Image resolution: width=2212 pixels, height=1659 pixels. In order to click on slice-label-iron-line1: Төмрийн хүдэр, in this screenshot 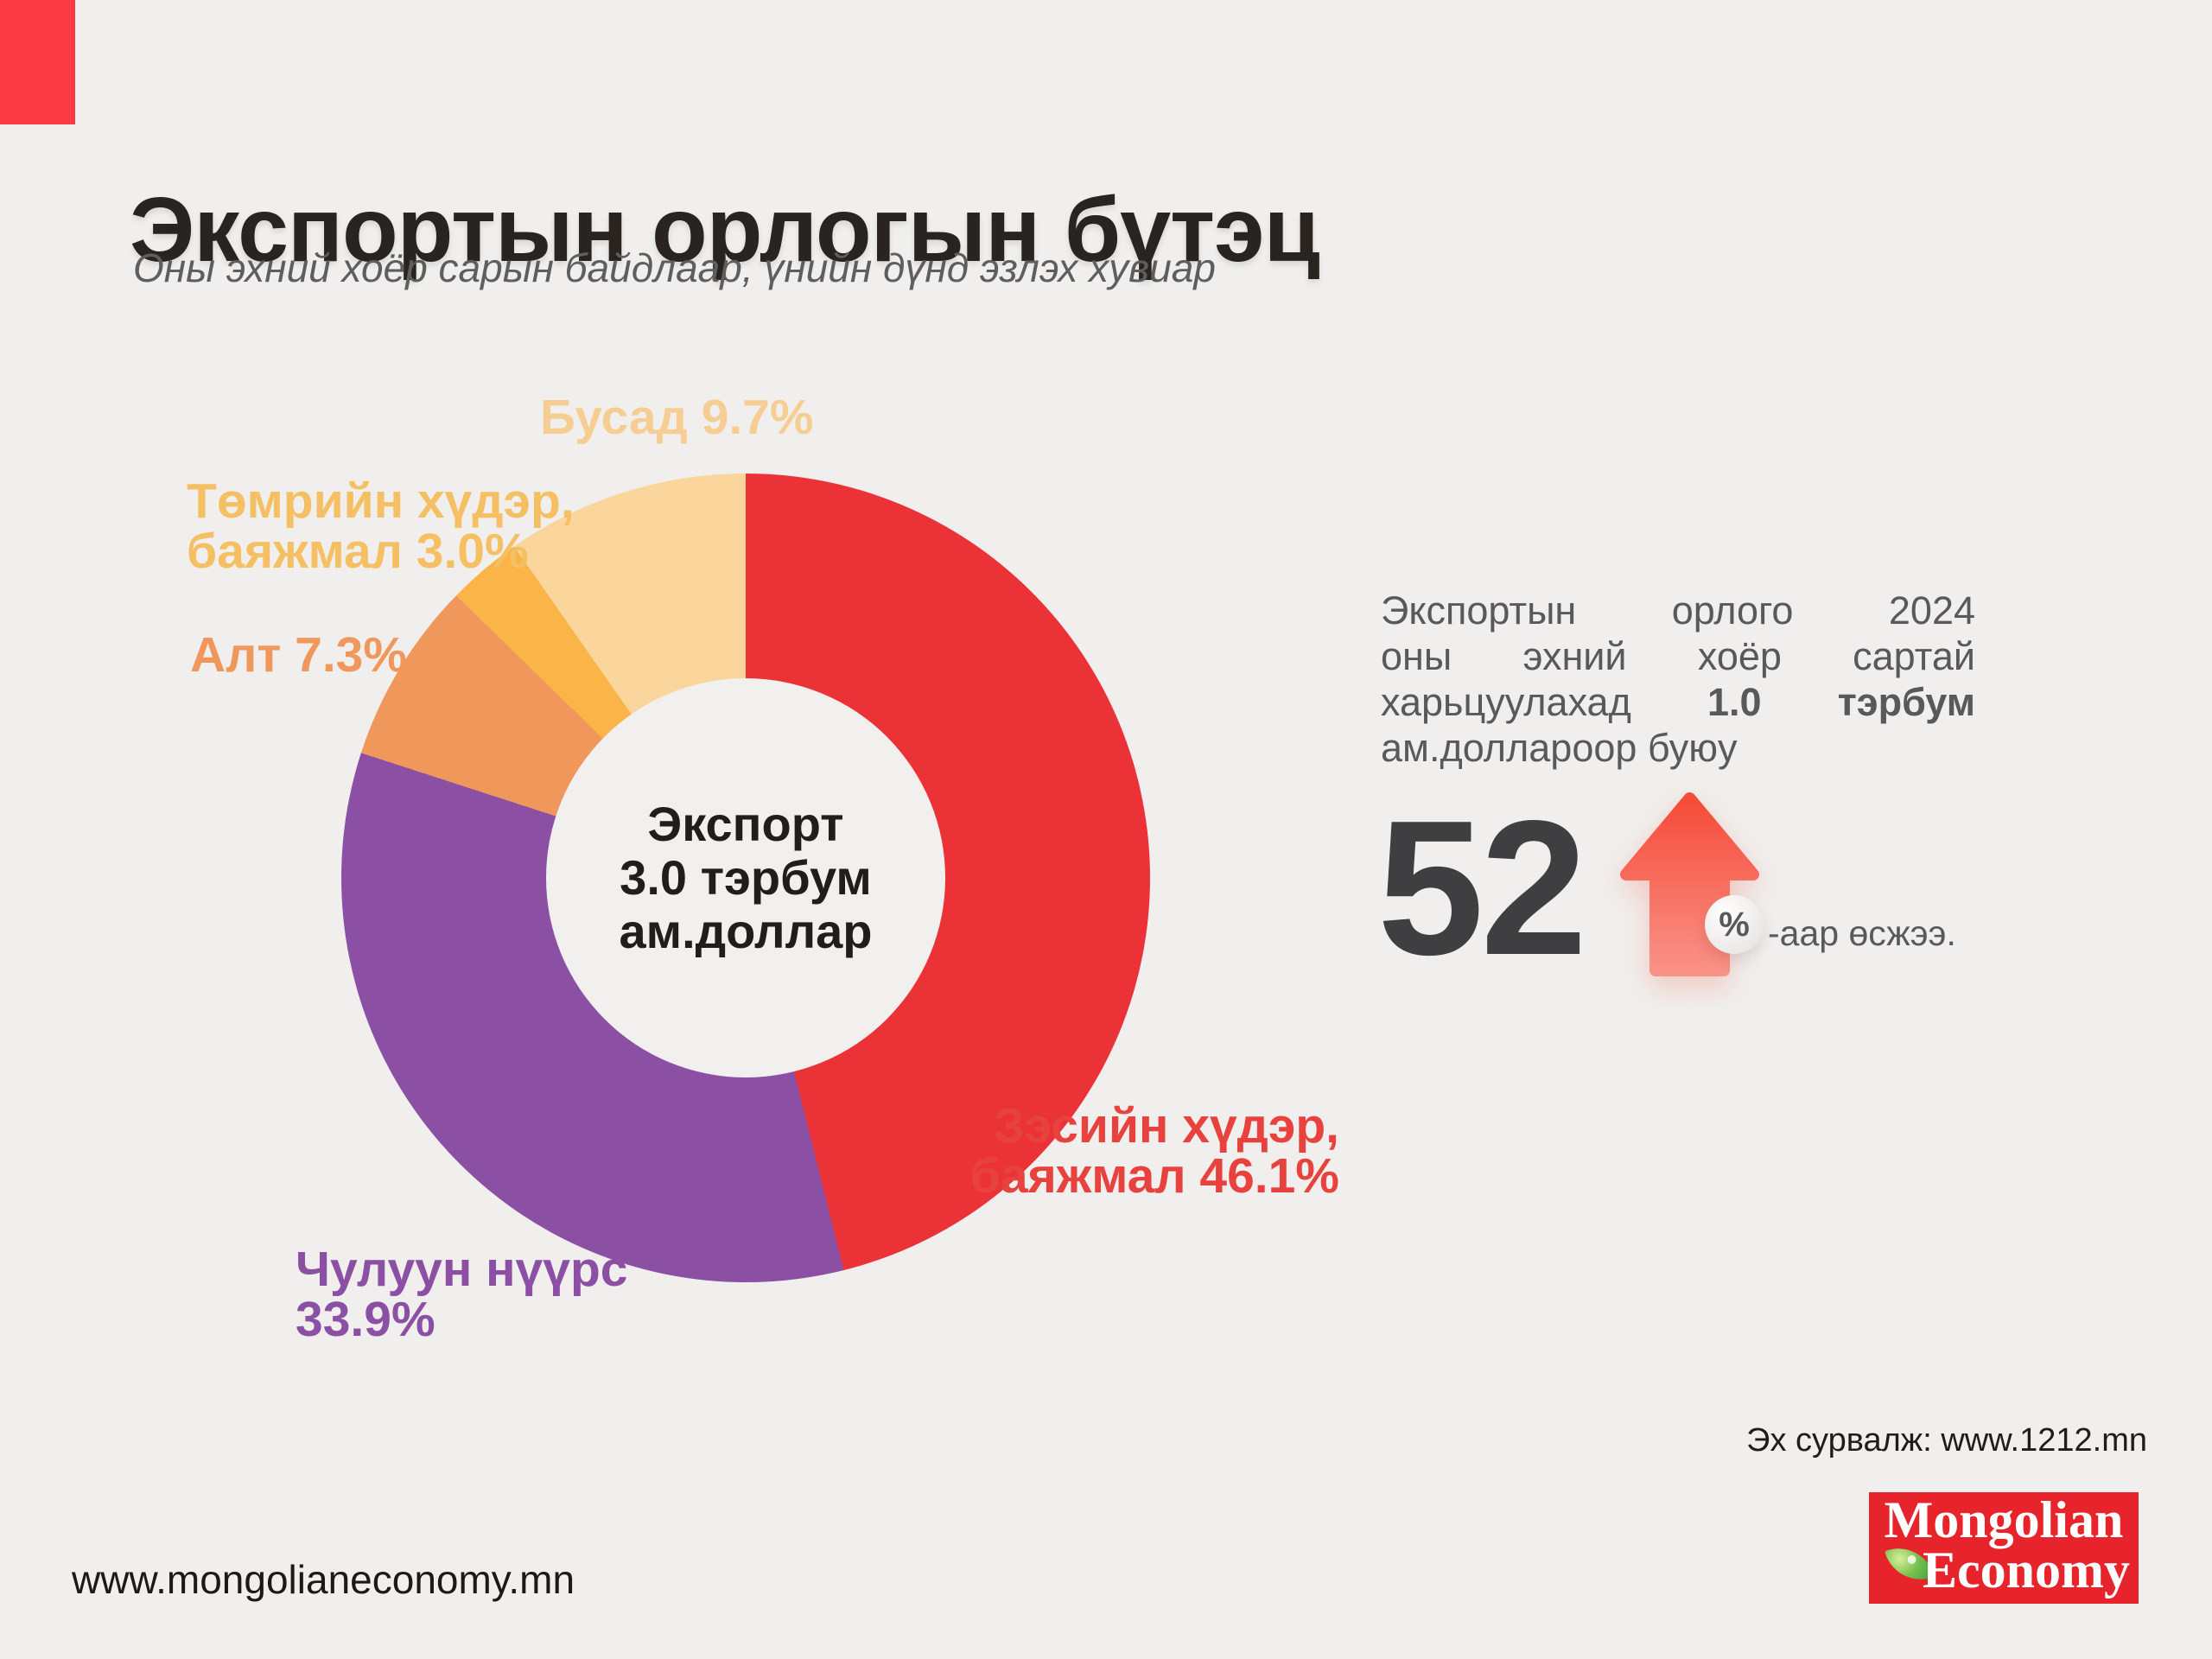, I will do `click(381, 502)`.